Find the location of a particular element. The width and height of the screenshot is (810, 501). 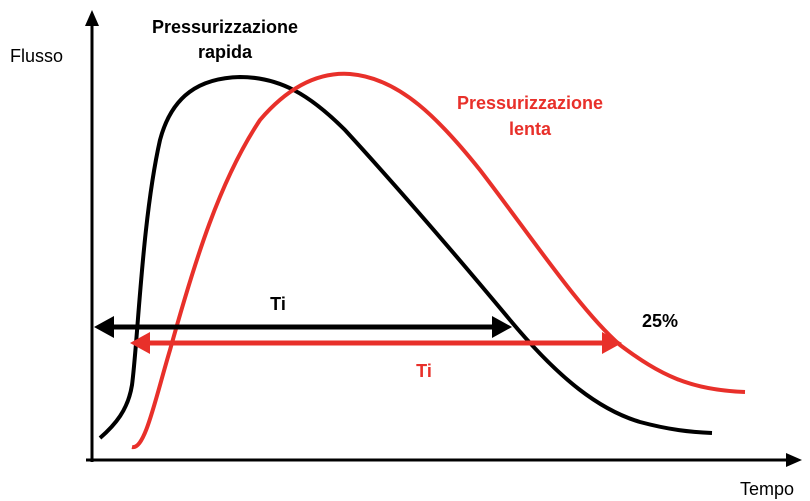

fast-interval-label: Ti is located at coordinates (278, 304).